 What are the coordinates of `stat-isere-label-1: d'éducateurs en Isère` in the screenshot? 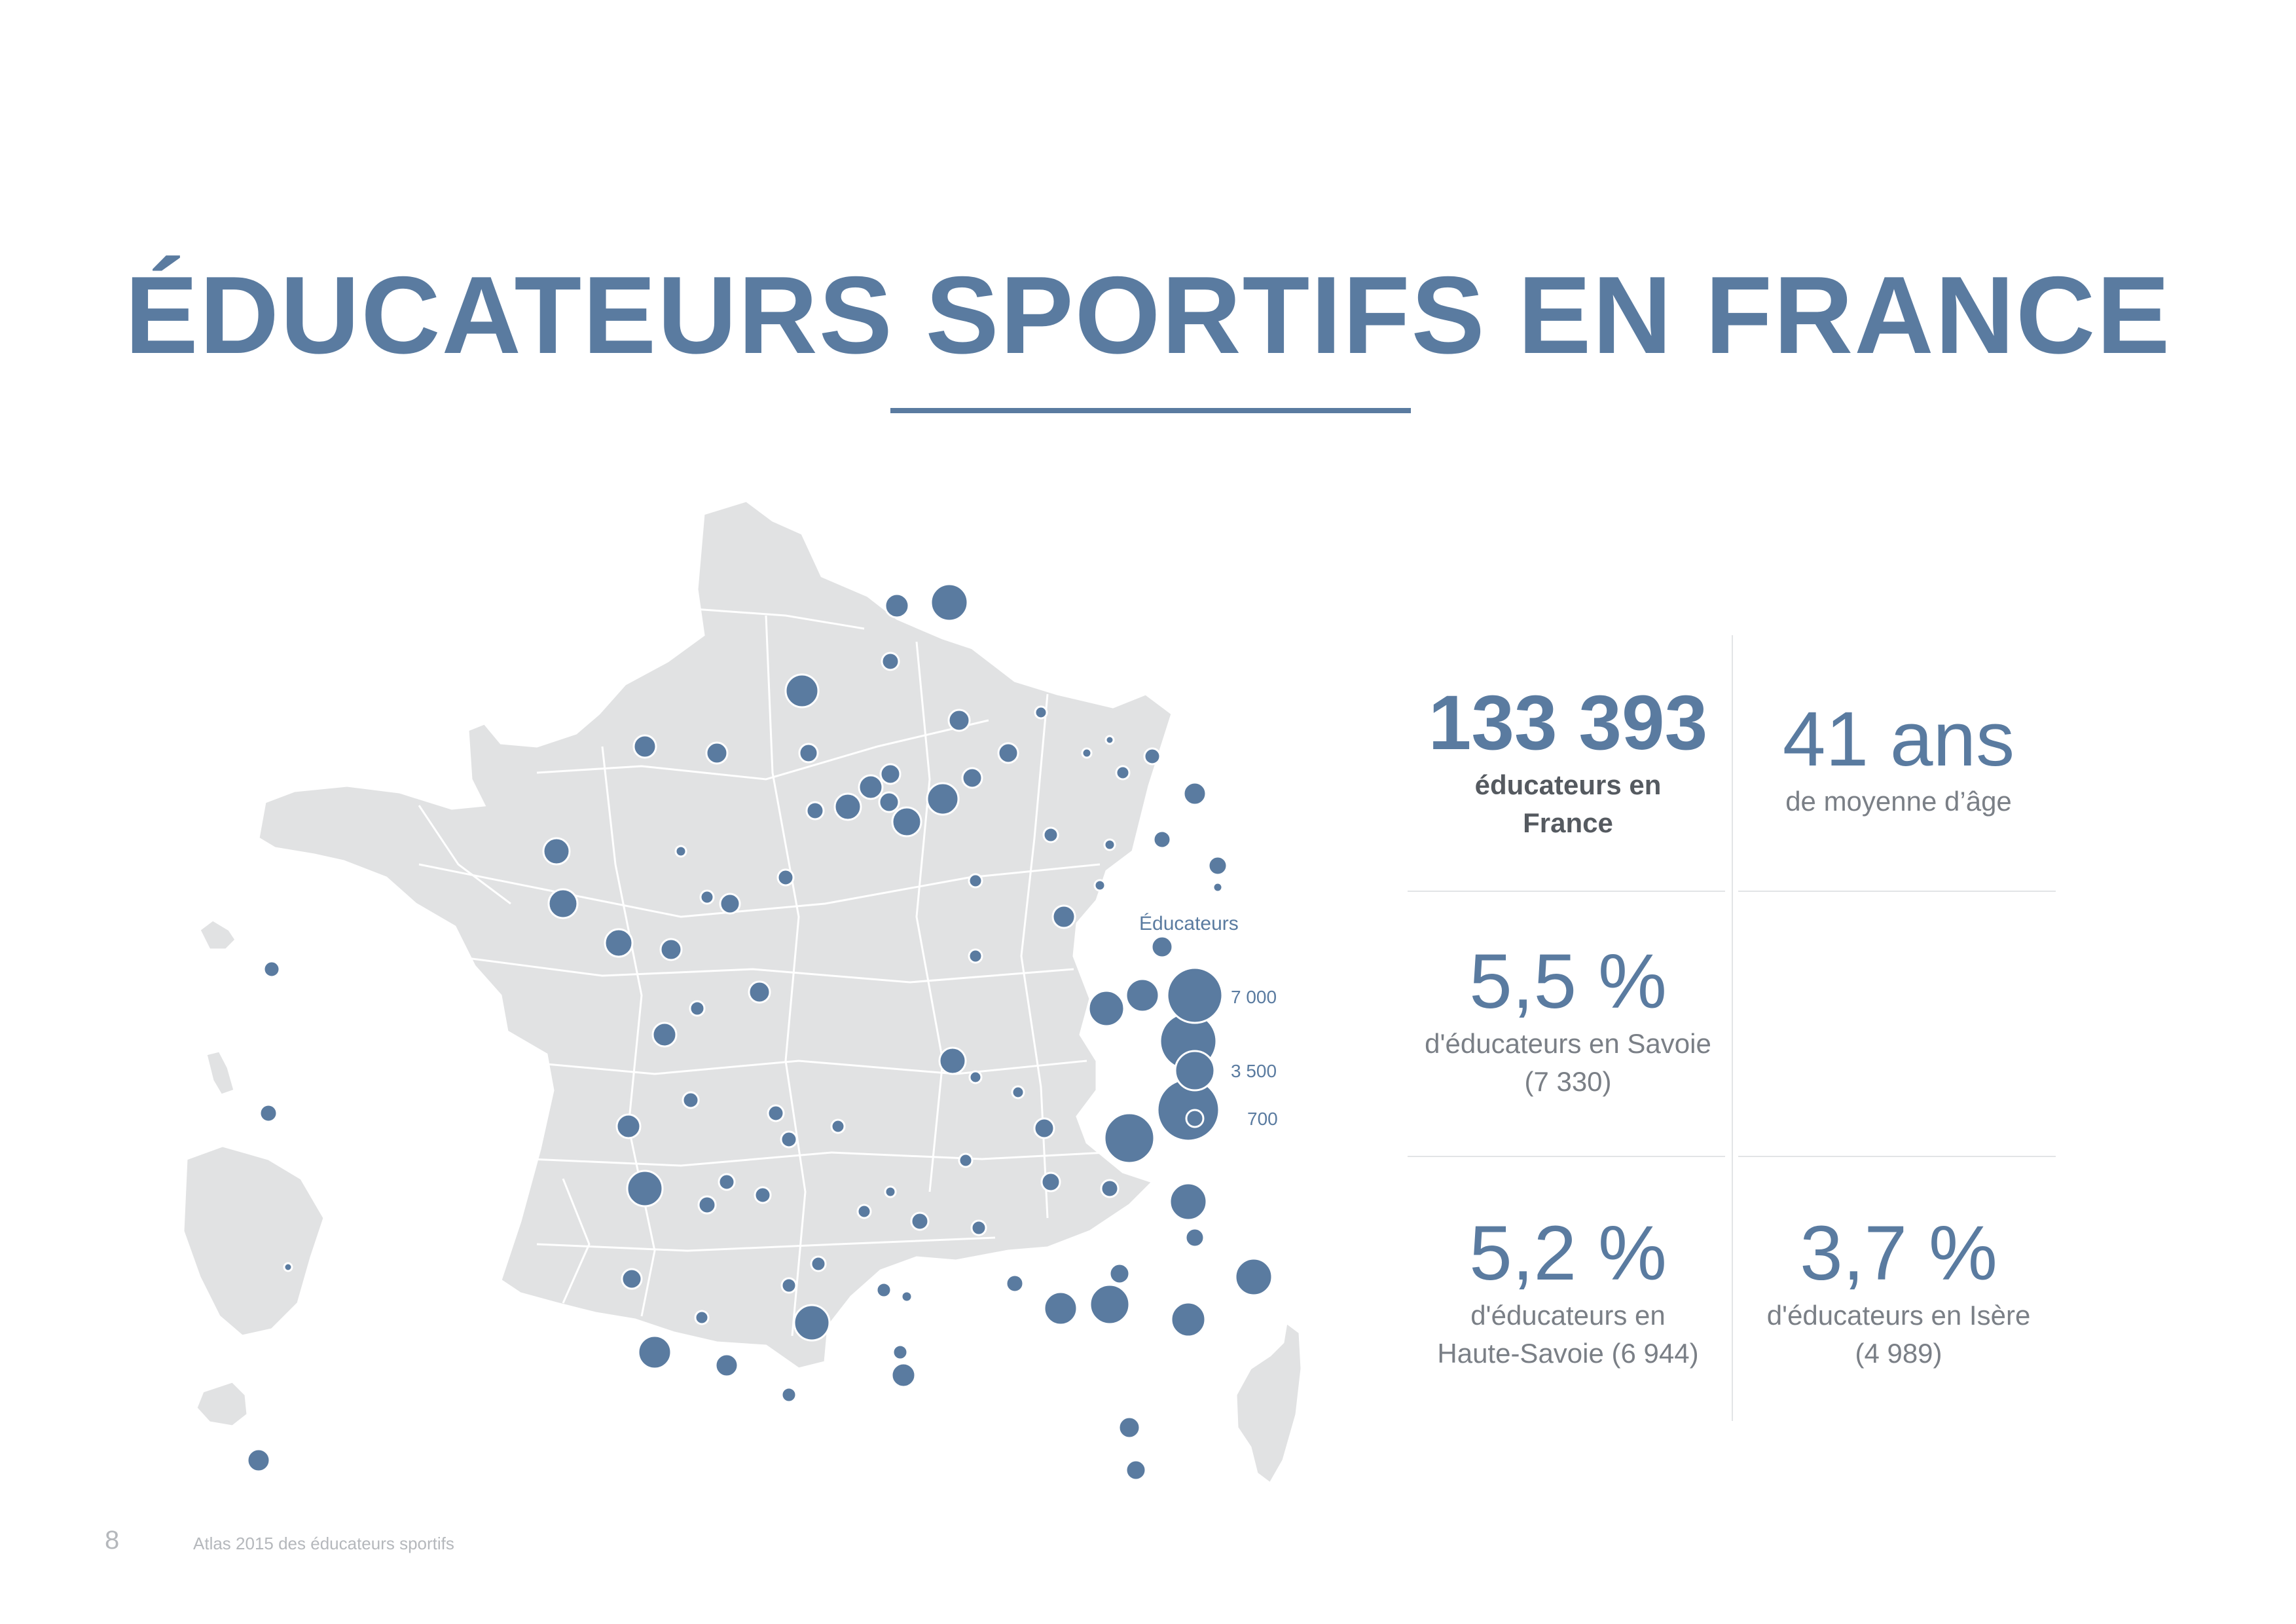 It's located at (1898, 1315).